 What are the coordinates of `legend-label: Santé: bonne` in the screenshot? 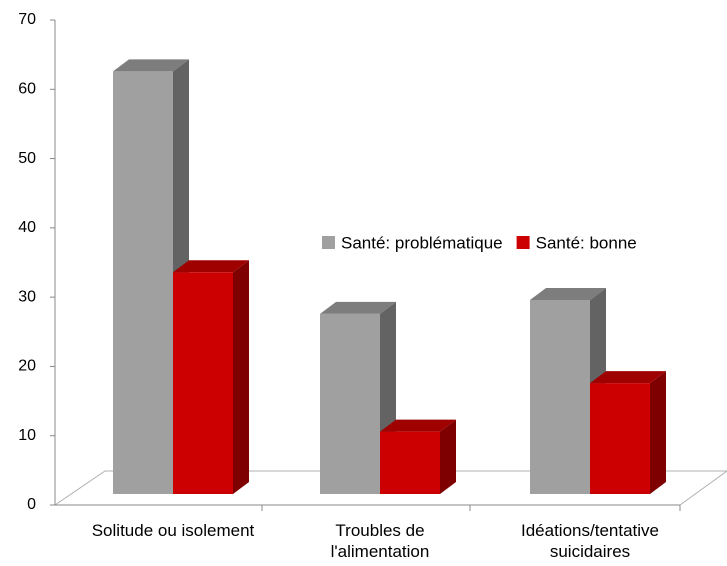 It's located at (586, 242).